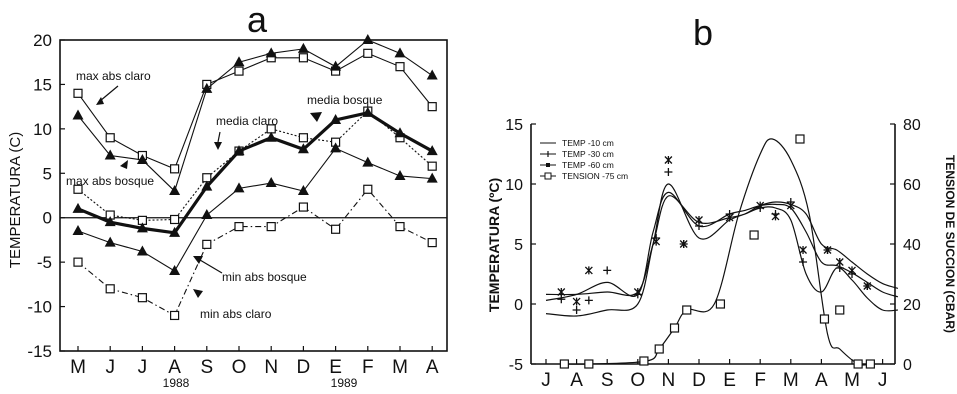 This screenshot has height=394, width=957. I want to click on chart-b-y-tick-label: 5, so click(518, 245).